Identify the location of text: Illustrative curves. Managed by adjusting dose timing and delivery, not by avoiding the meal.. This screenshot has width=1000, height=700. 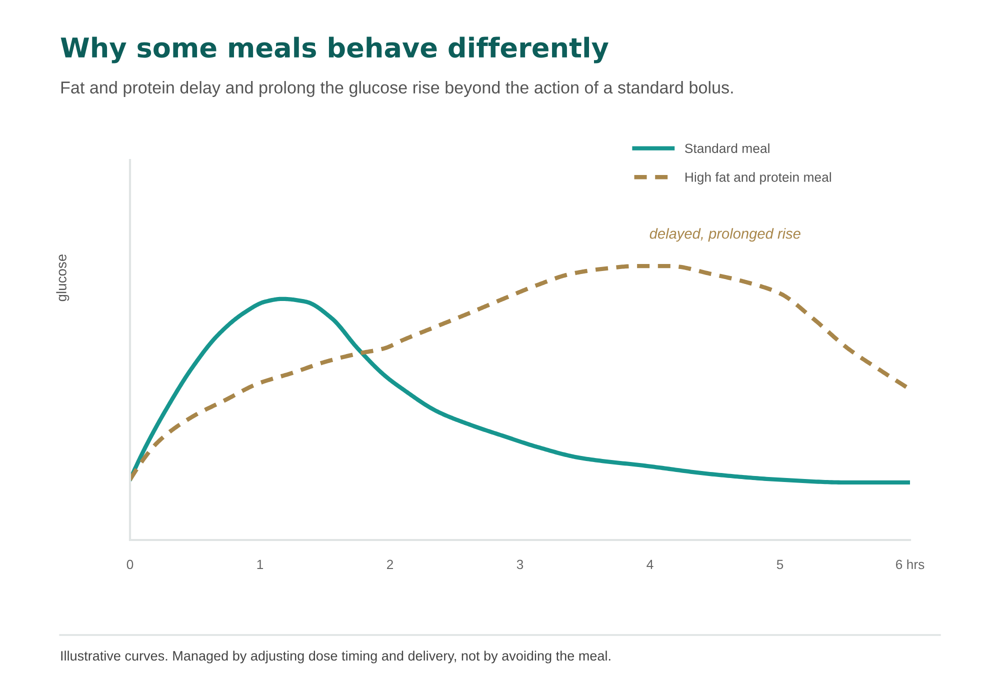
(335, 657).